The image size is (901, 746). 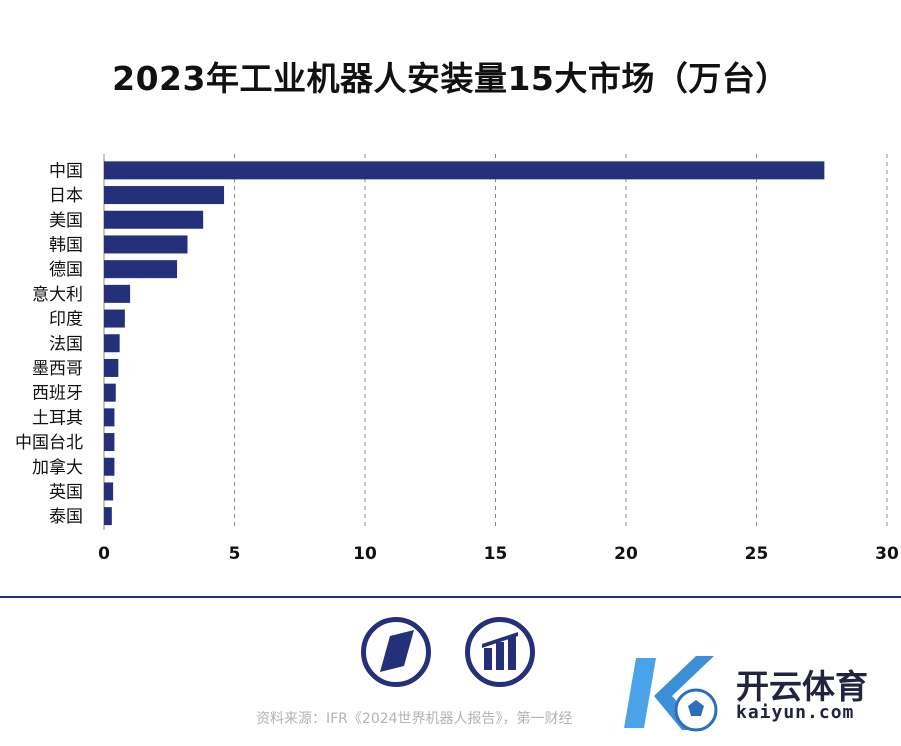 I want to click on category-label: 中国台北, so click(x=49, y=443).